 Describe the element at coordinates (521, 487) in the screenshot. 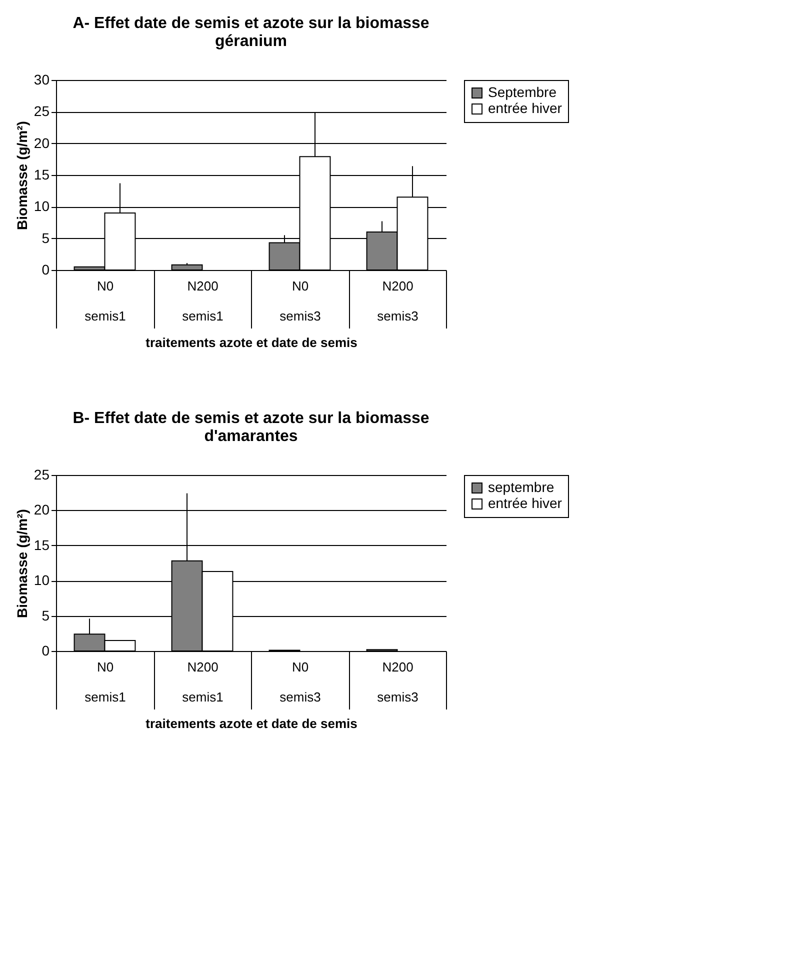

I see `legend-label: septembre` at that location.